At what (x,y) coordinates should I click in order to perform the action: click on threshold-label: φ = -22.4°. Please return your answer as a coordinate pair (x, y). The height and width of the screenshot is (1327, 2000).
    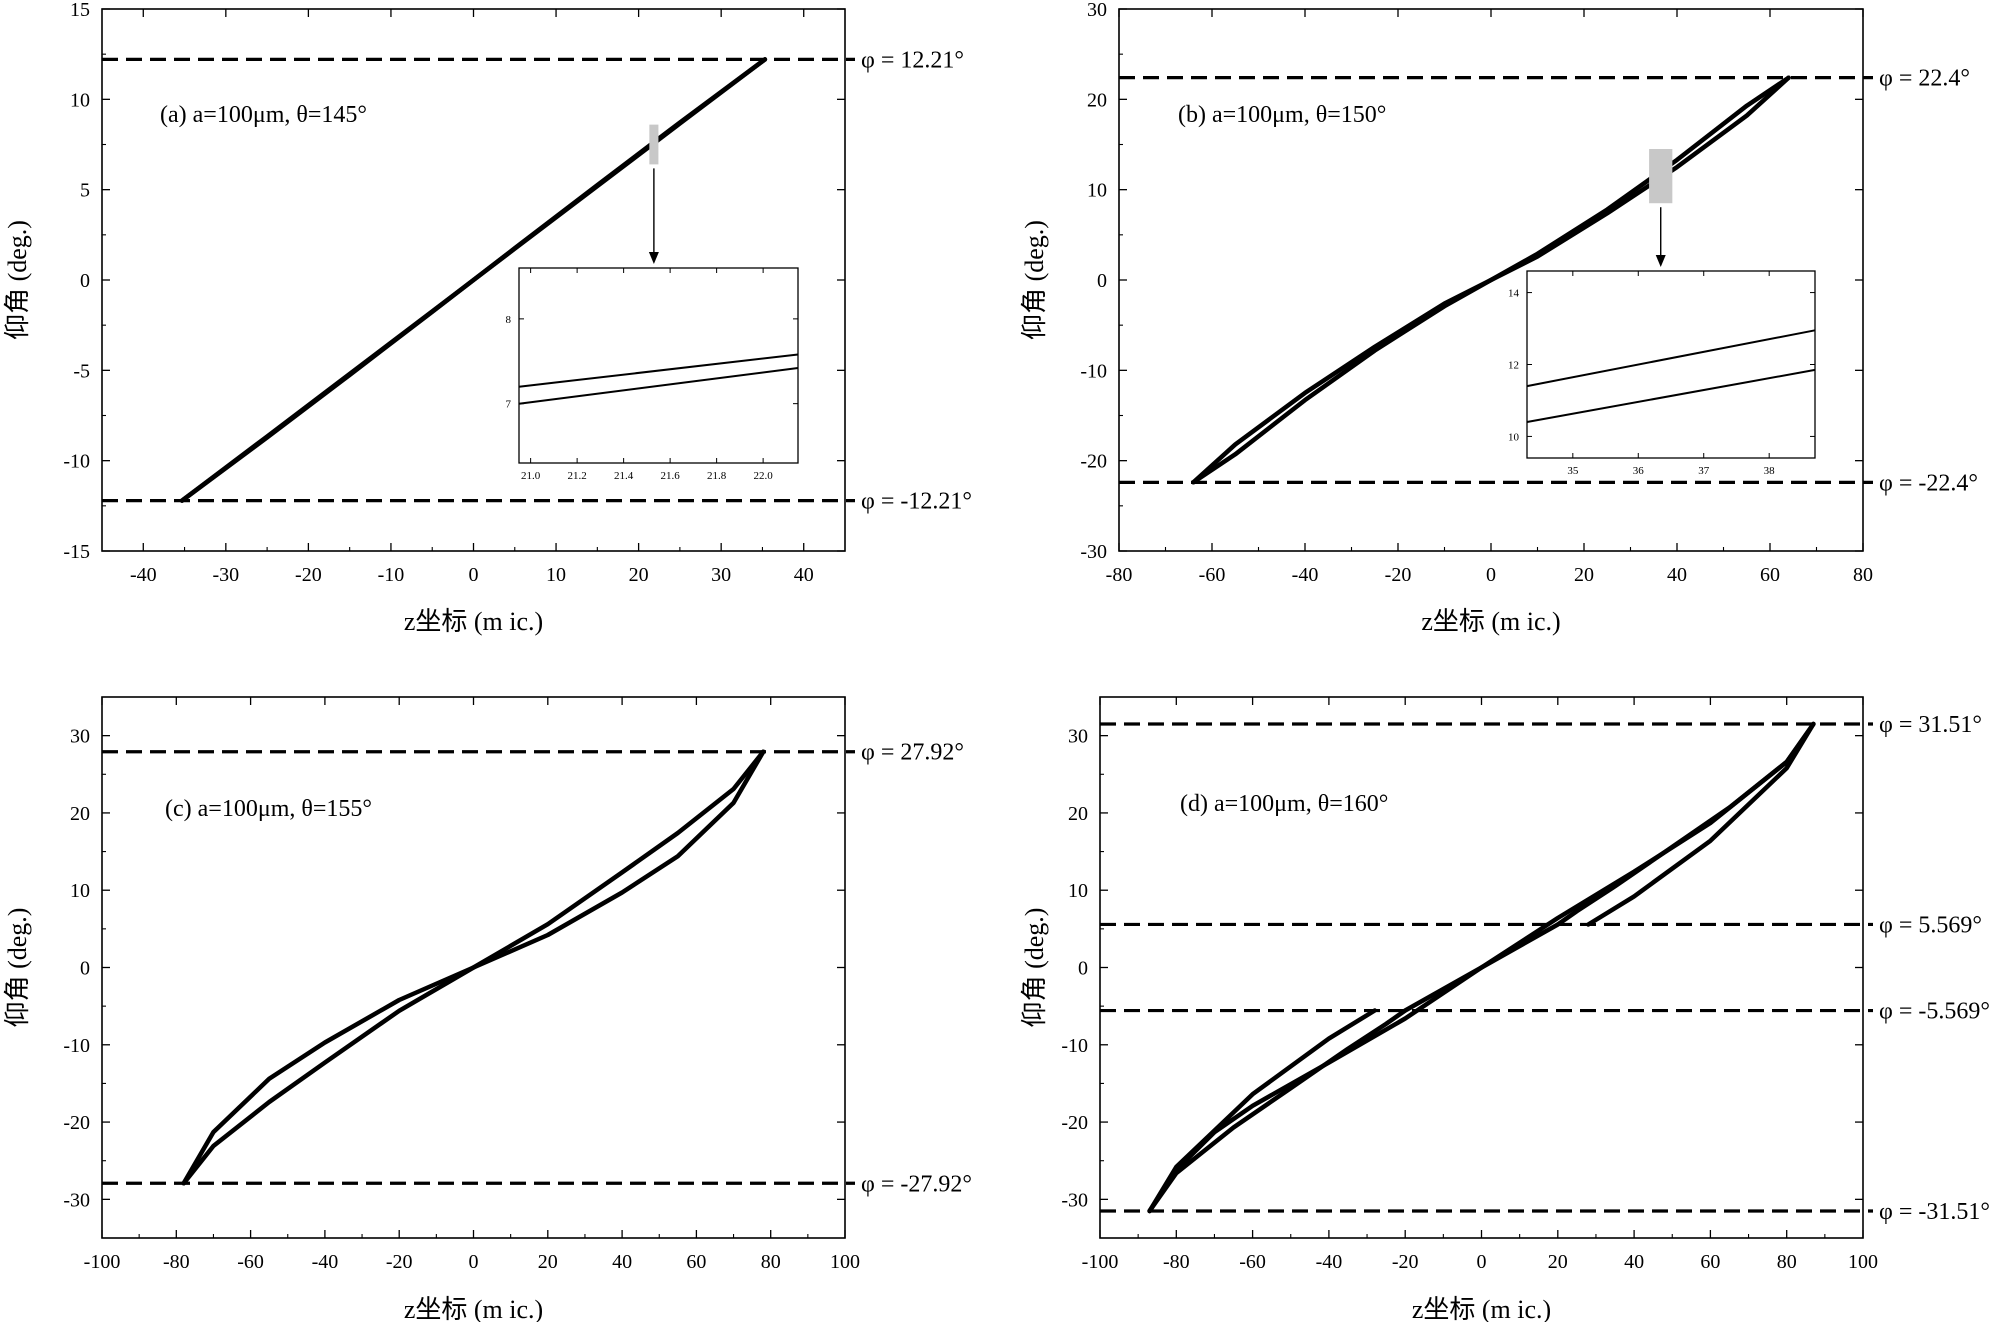
    Looking at the image, I should click on (1928, 483).